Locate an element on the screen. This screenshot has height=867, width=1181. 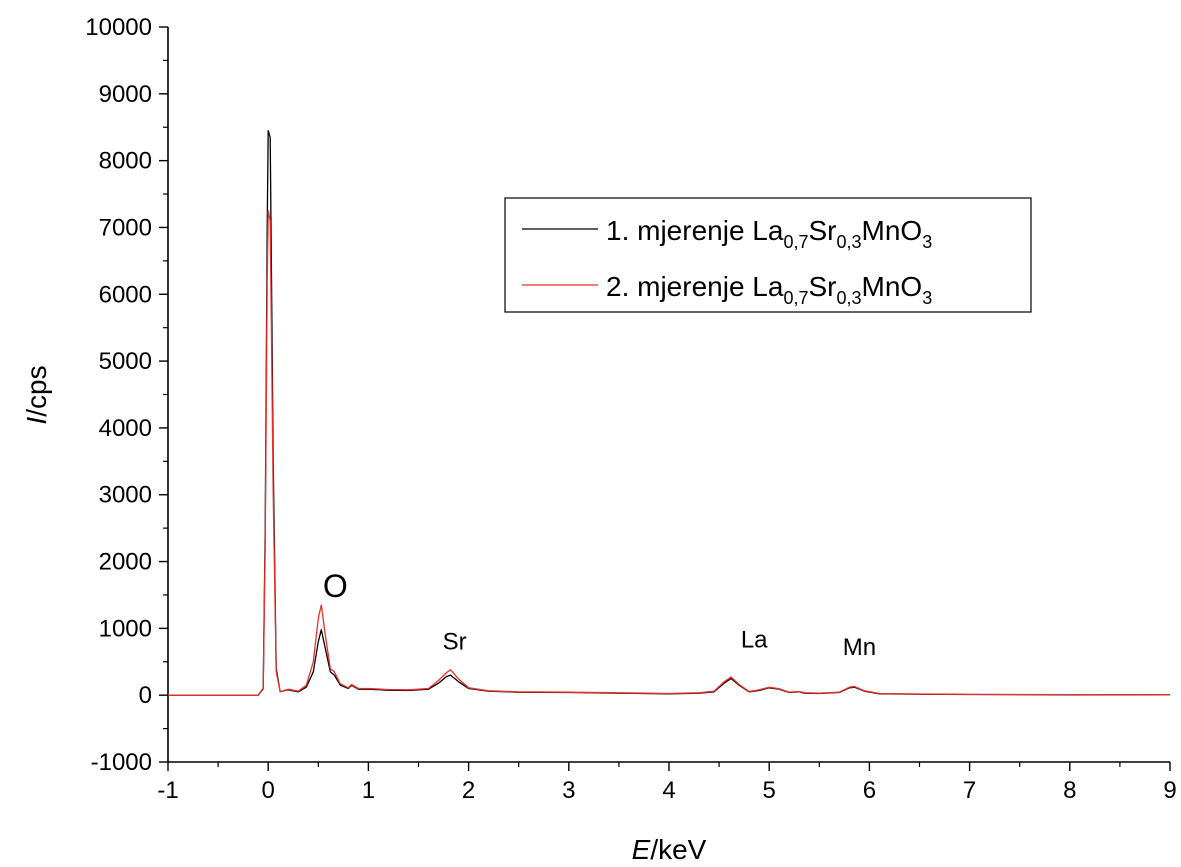
x-tick-label: 6 is located at coordinates (869, 790).